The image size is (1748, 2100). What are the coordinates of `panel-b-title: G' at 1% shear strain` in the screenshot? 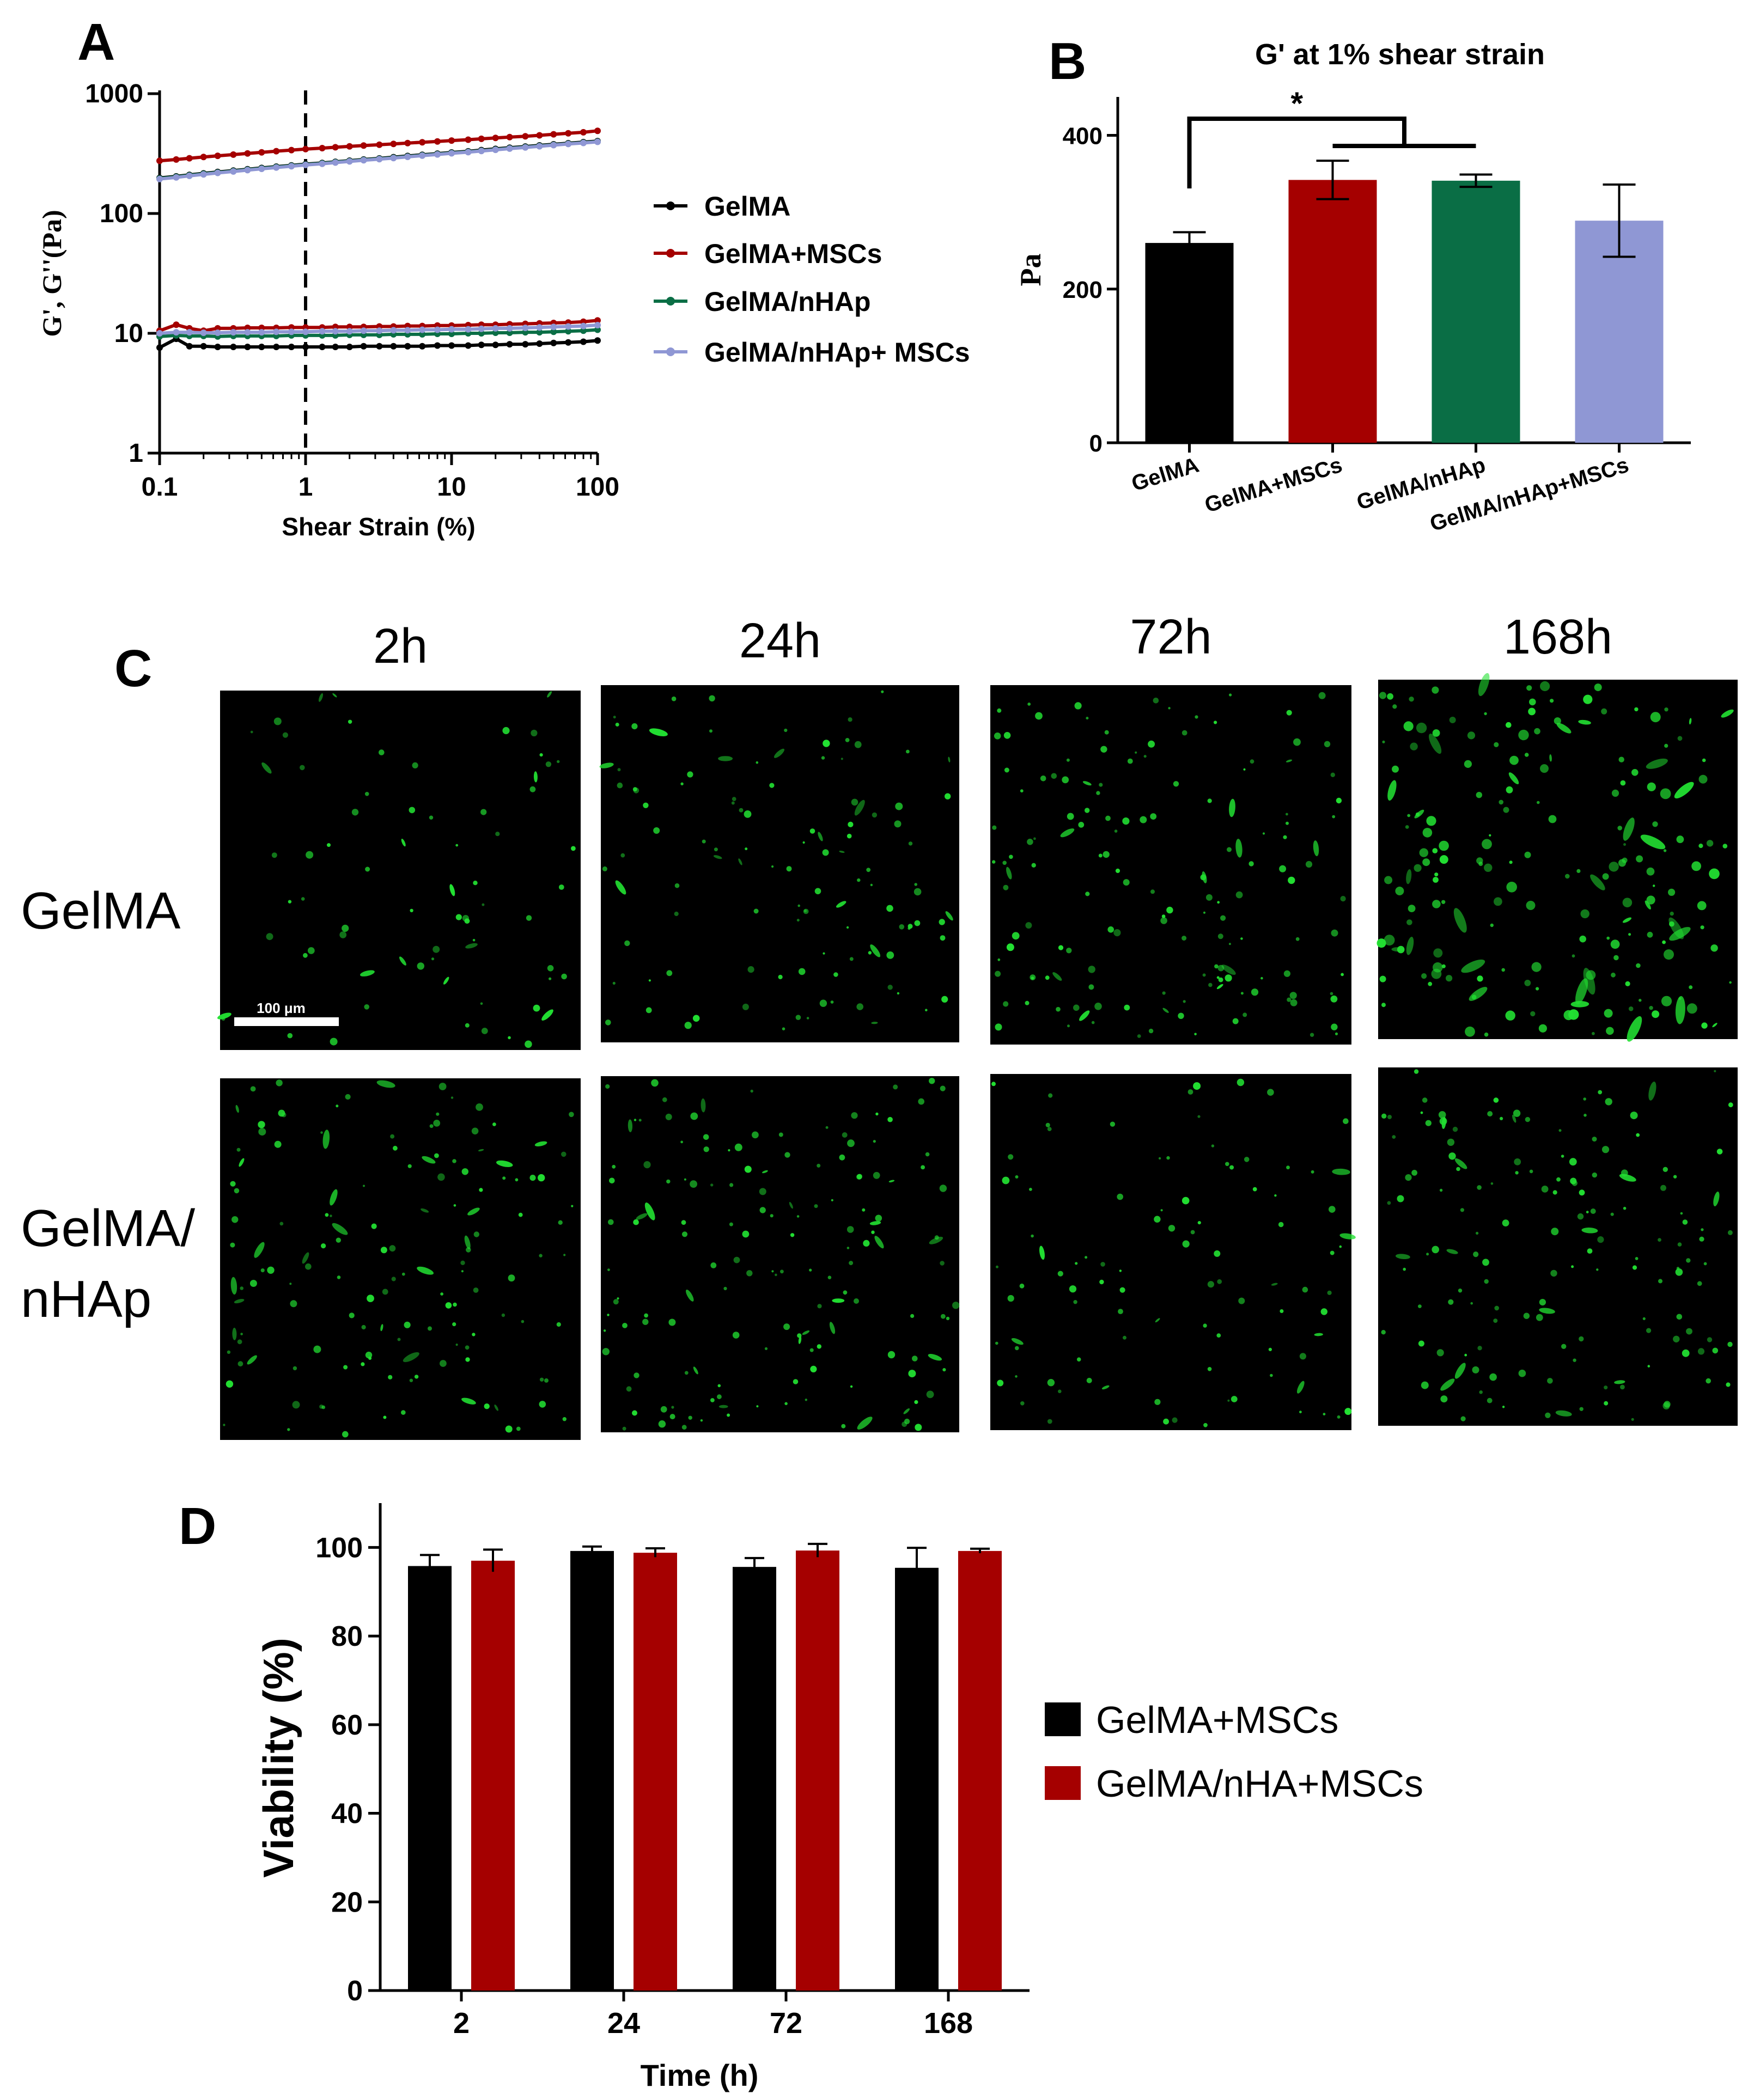 It's located at (1400, 54).